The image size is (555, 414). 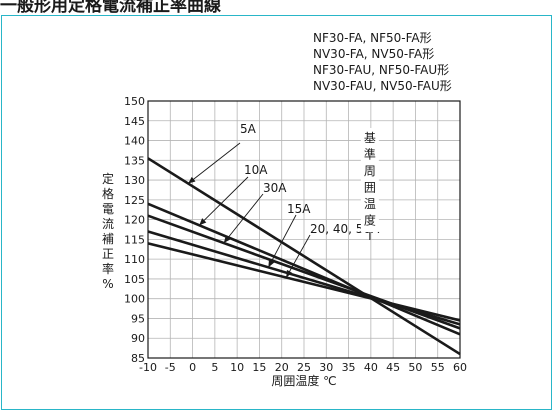 What do you see at coordinates (192, 367) in the screenshot?
I see `x-tick-label: 0` at bounding box center [192, 367].